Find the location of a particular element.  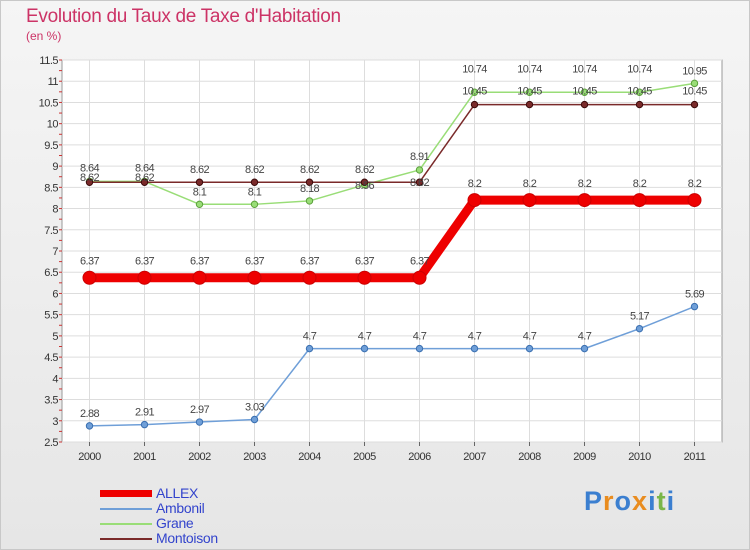

y-tick-label: 4 is located at coordinates (55, 379).